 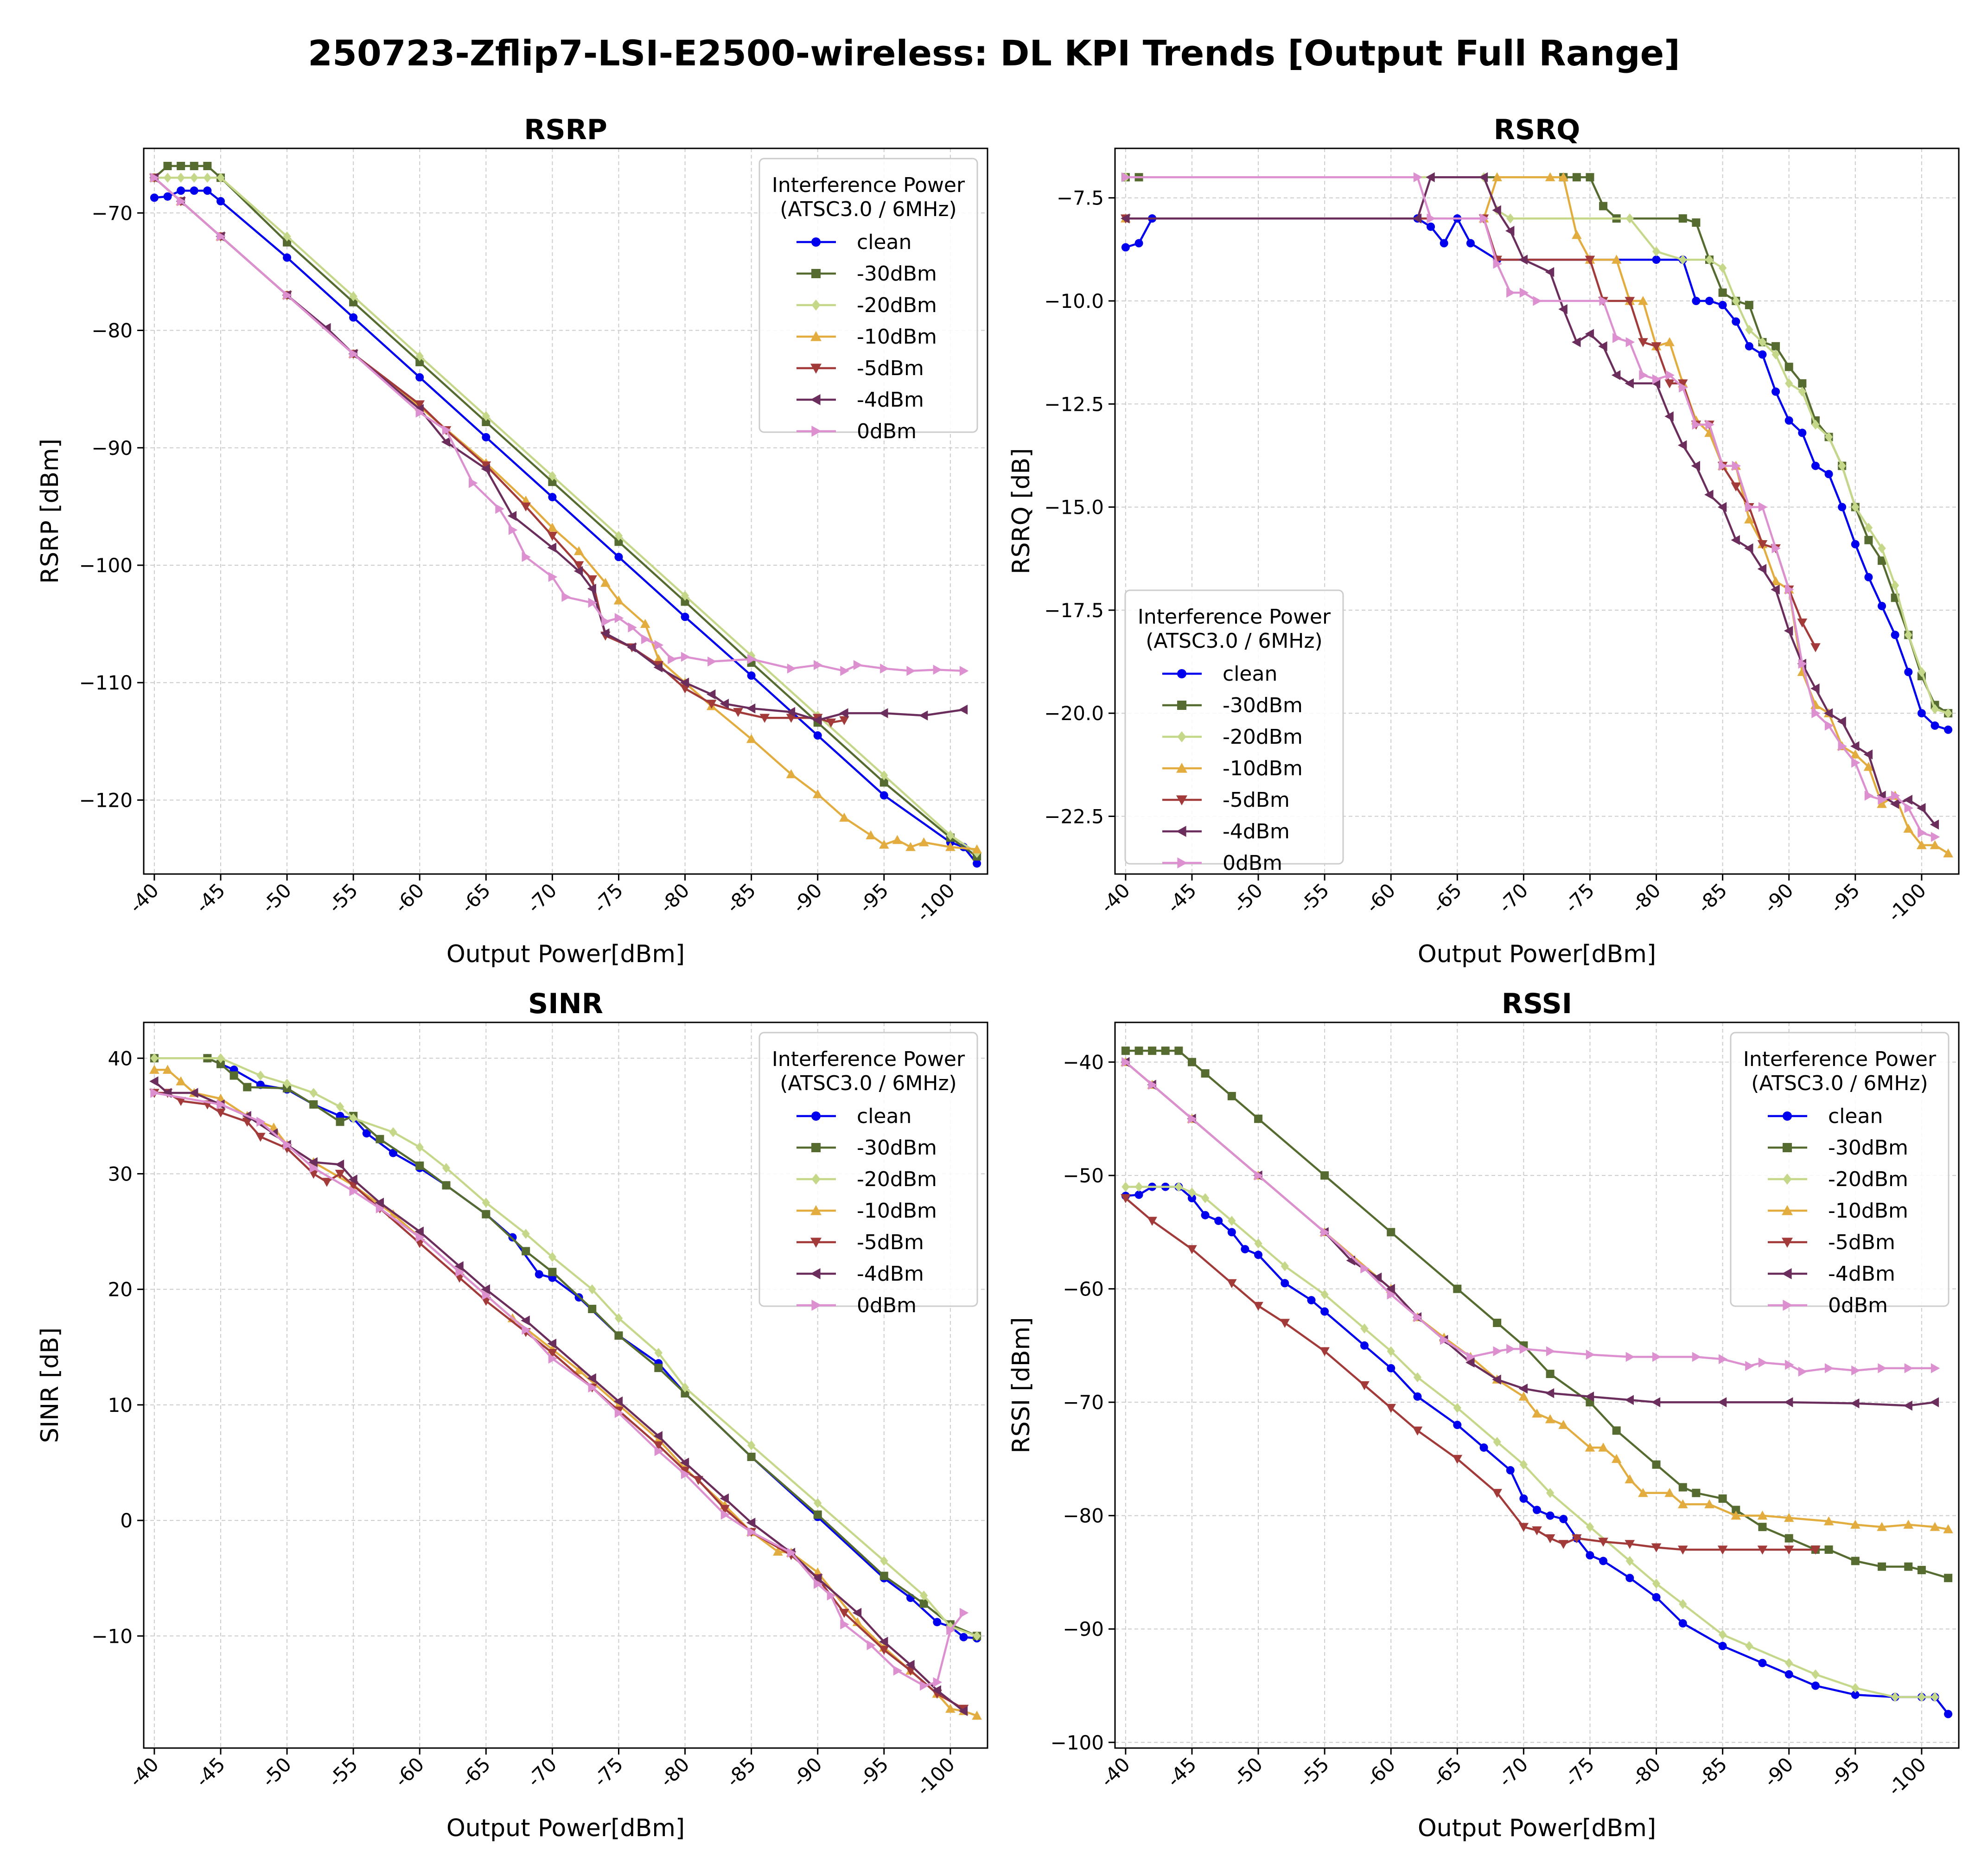 What do you see at coordinates (674, 898) in the screenshot?
I see `x-tick-label: -80` at bounding box center [674, 898].